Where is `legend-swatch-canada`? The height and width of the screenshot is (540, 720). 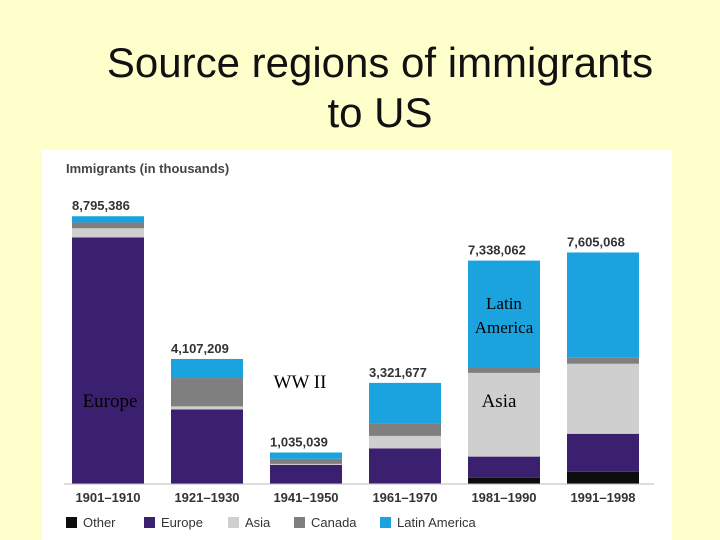
legend-swatch-canada is located at coordinates (299, 522).